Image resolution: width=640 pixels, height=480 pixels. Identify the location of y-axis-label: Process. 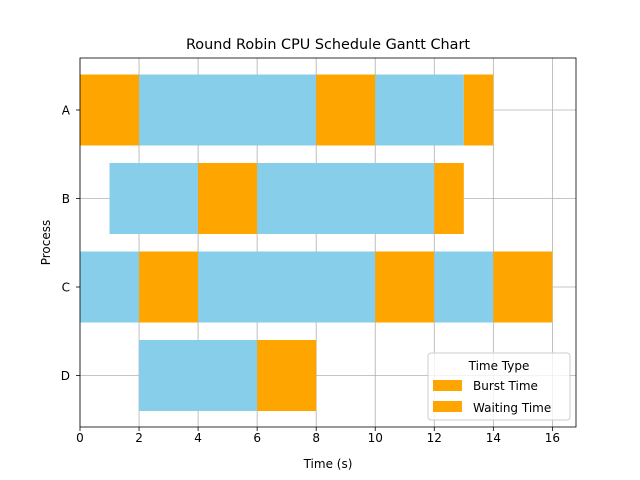
(46, 243).